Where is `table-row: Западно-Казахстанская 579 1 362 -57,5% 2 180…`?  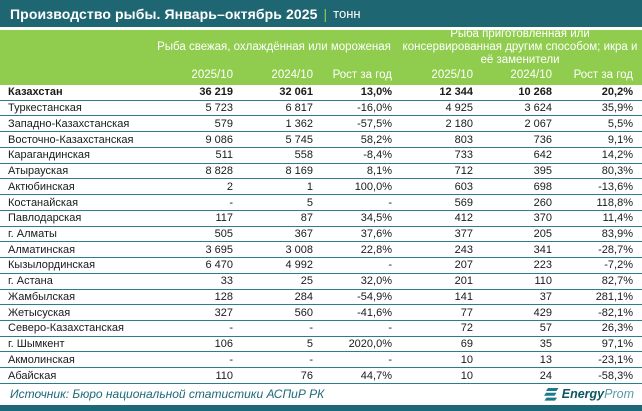
table-row: Западно-Казахстанская 579 1 362 -57,5% 2 180… is located at coordinates (321, 124).